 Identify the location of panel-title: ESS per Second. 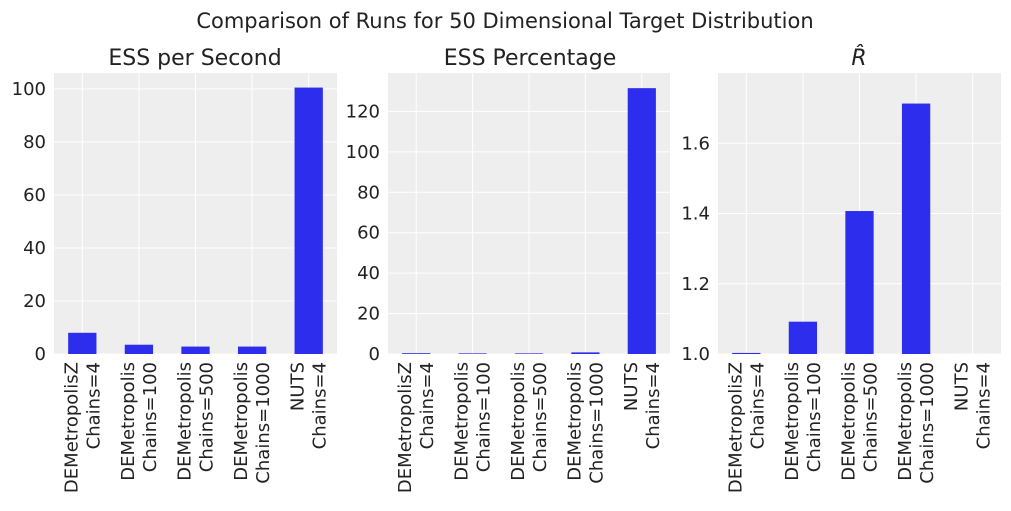
(194, 58).